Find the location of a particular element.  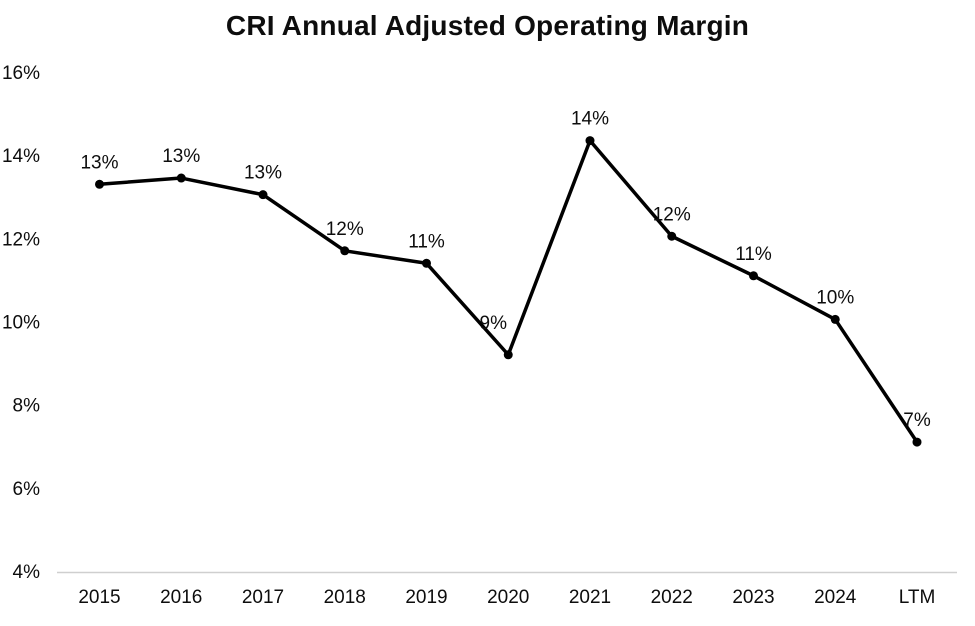

x-tick-label: 2023 is located at coordinates (753, 597).